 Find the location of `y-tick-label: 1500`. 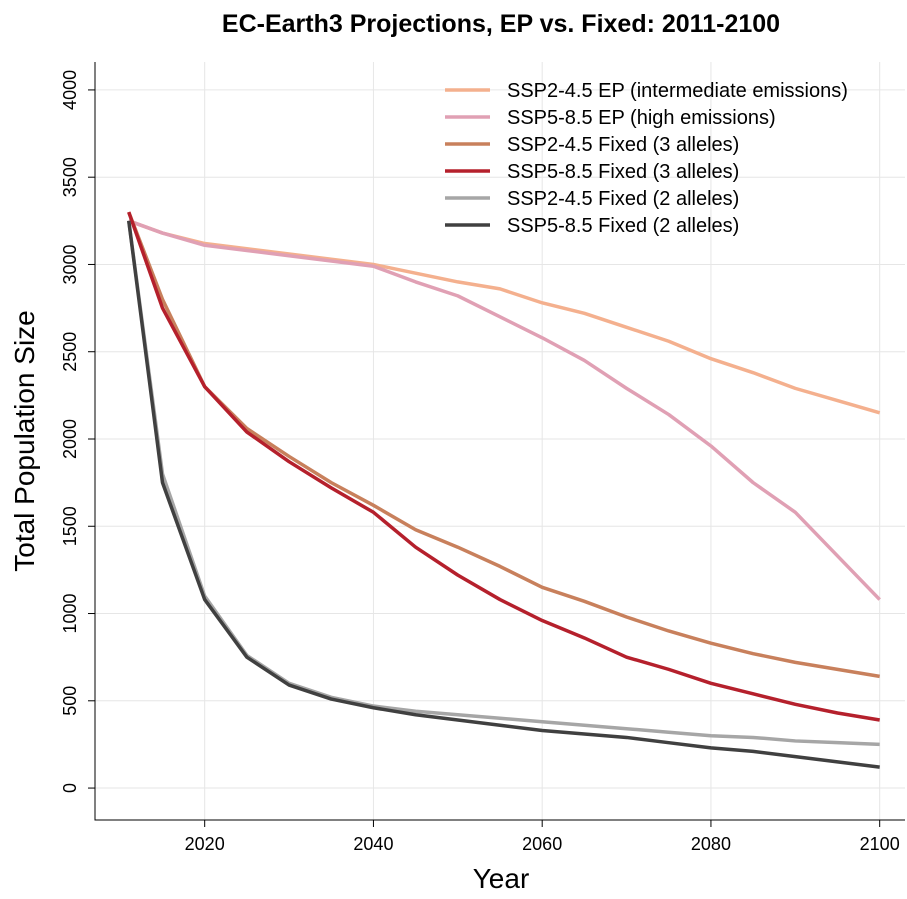

y-tick-label: 1500 is located at coordinates (70, 526).